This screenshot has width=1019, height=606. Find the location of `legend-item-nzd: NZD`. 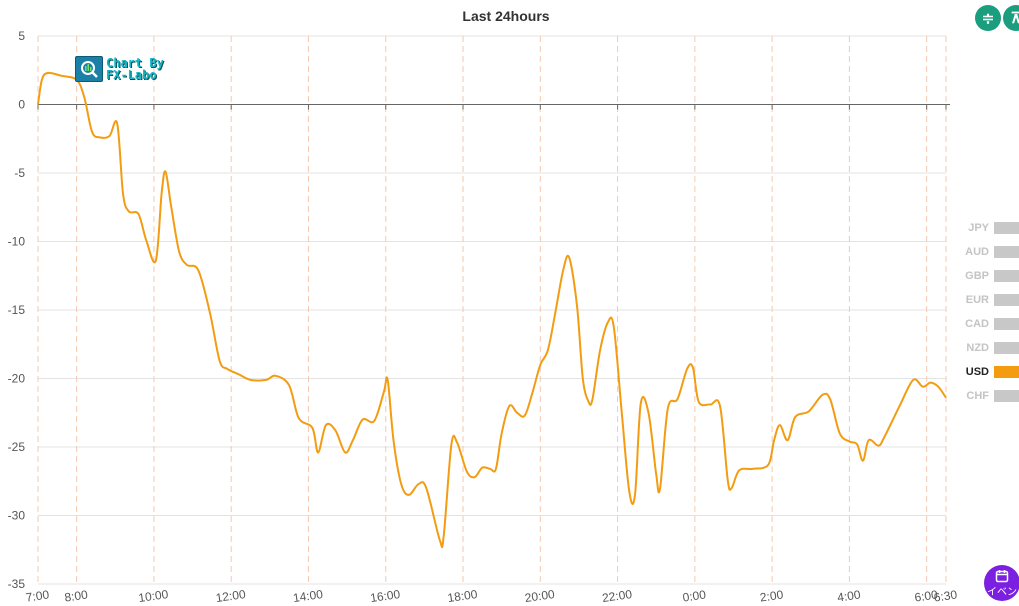

legend-item-nzd: NZD is located at coordinates (989, 348).